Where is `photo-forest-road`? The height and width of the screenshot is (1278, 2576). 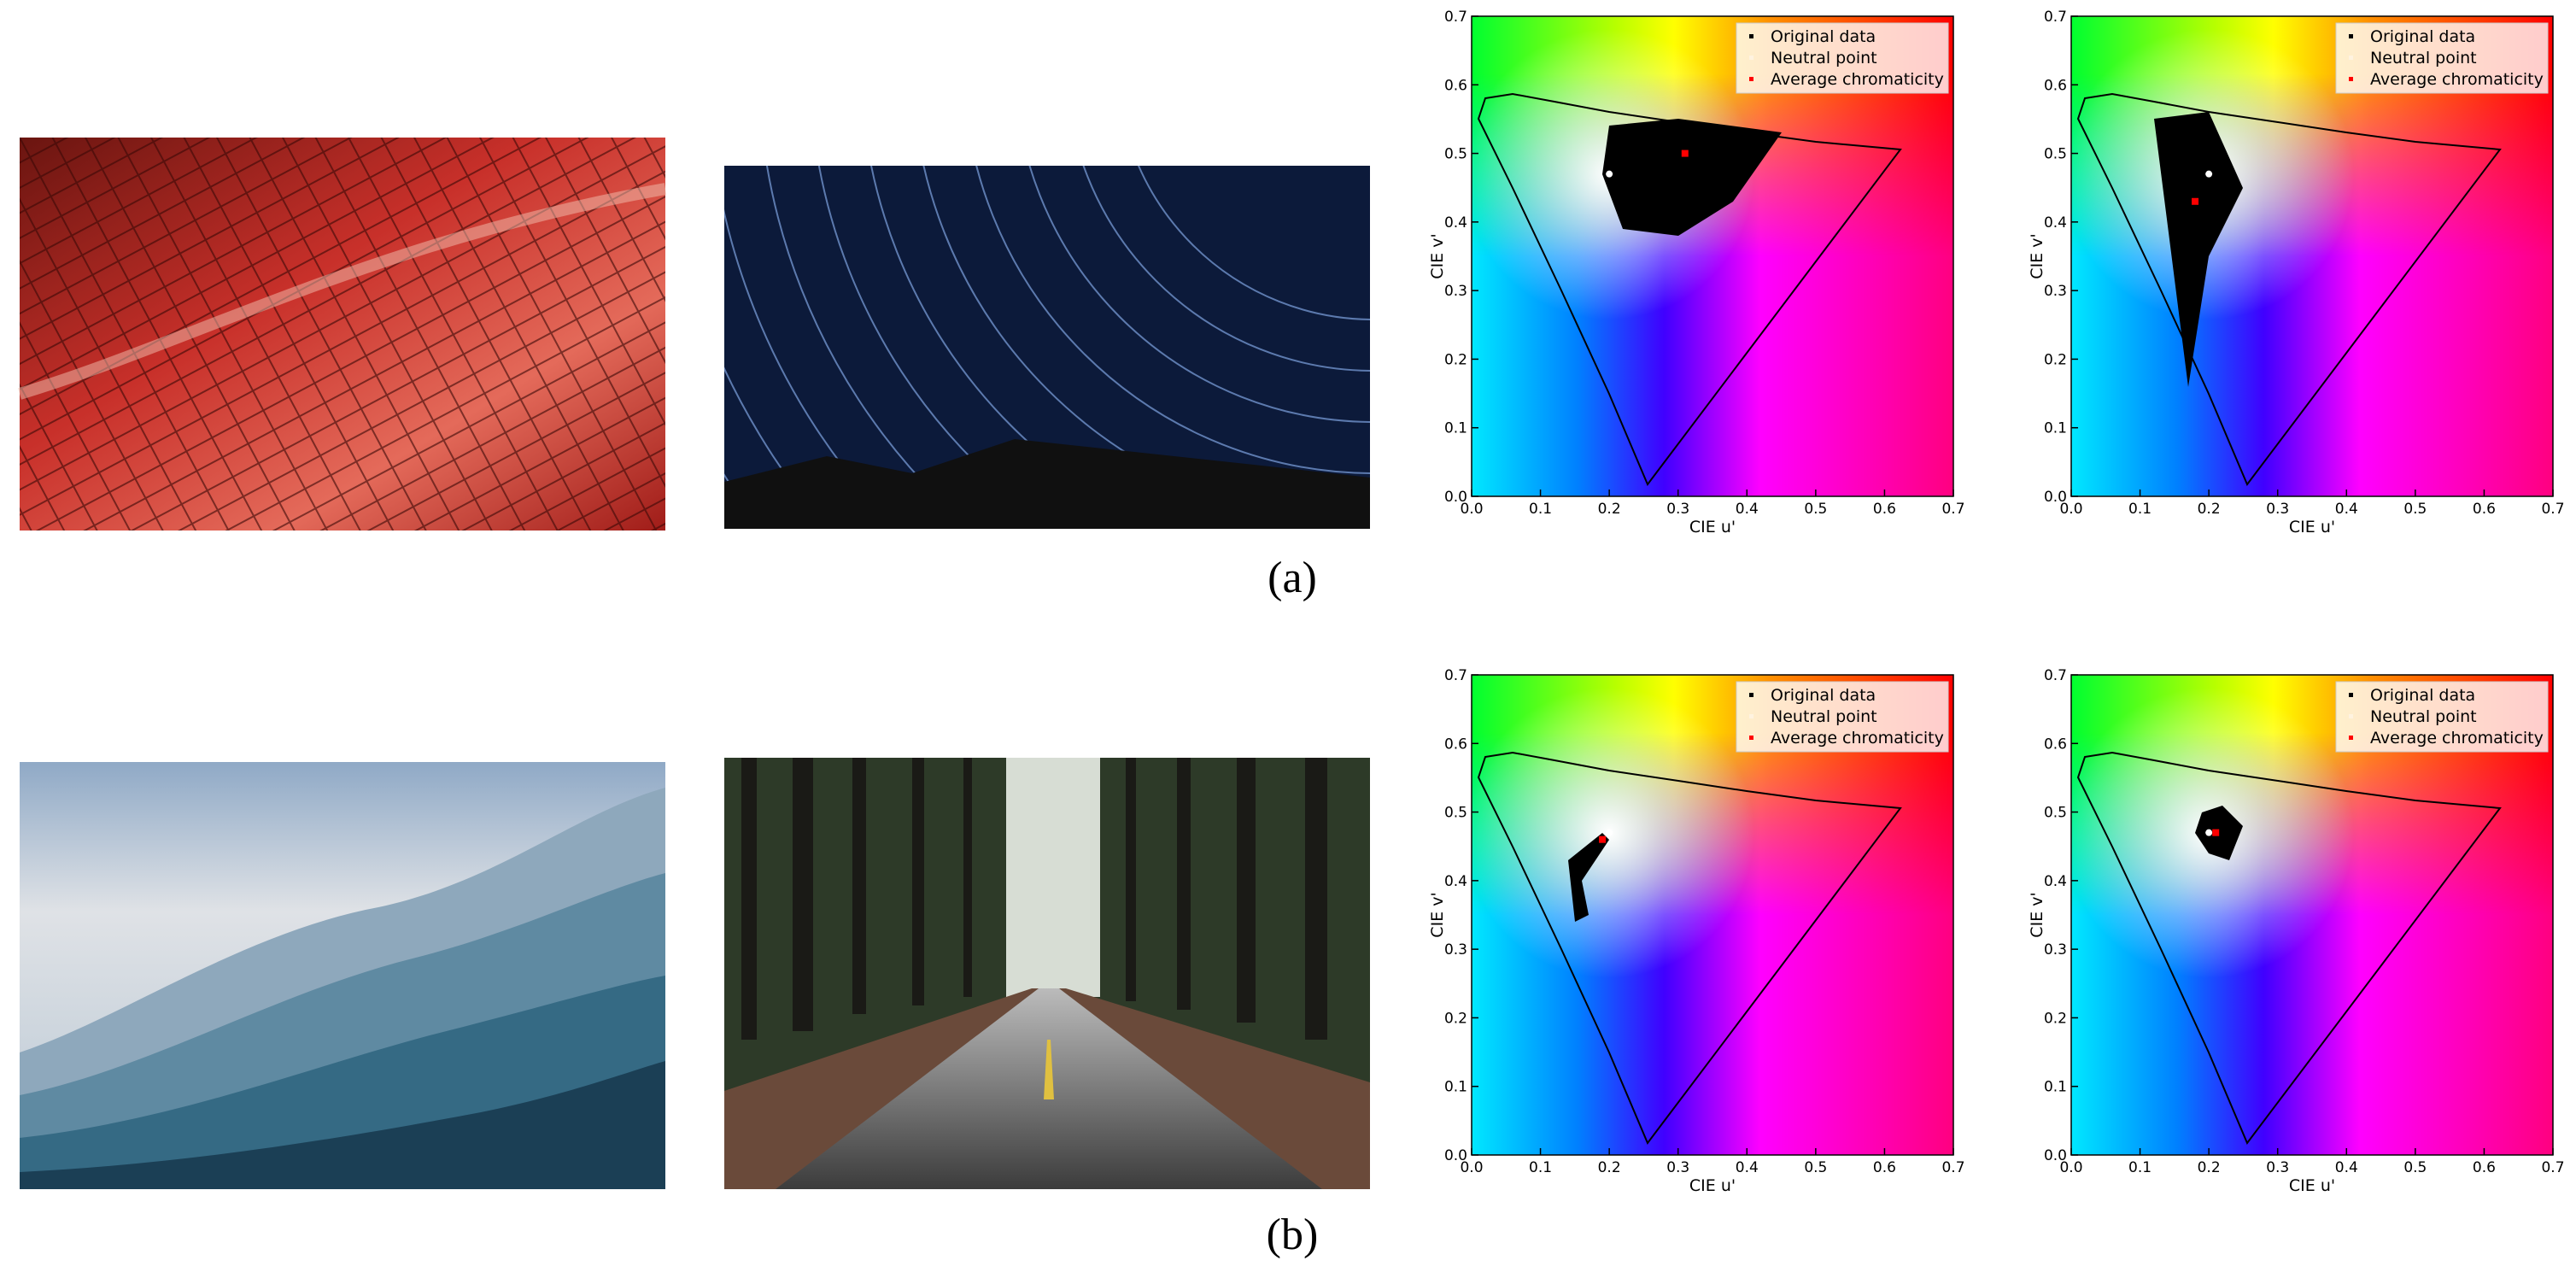
photo-forest-road is located at coordinates (1047, 973).